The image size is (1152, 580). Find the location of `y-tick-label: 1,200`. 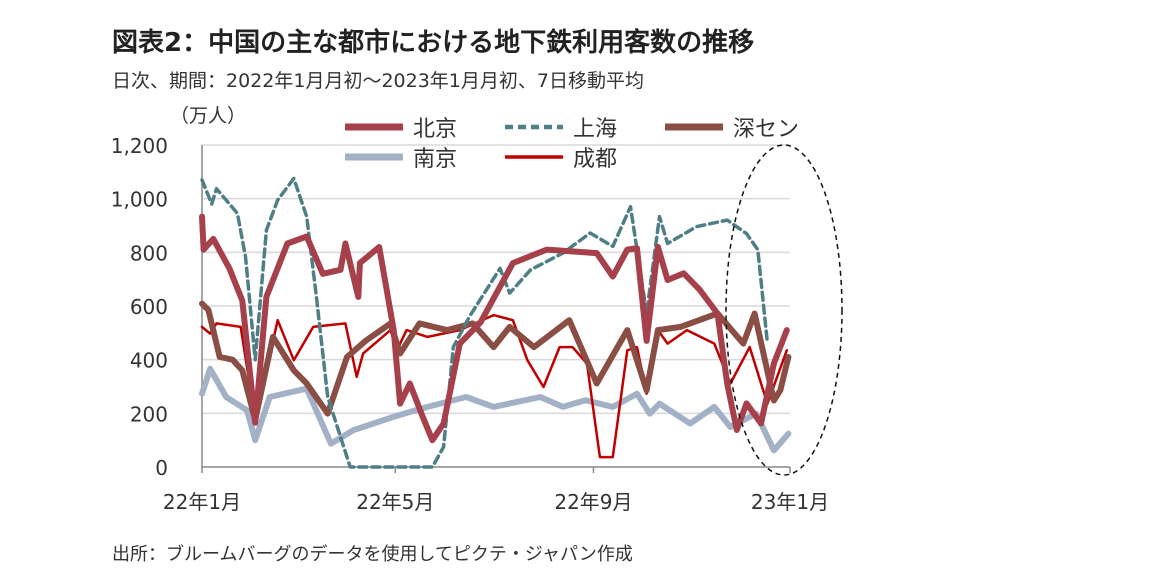

y-tick-label: 1,200 is located at coordinates (139, 146).